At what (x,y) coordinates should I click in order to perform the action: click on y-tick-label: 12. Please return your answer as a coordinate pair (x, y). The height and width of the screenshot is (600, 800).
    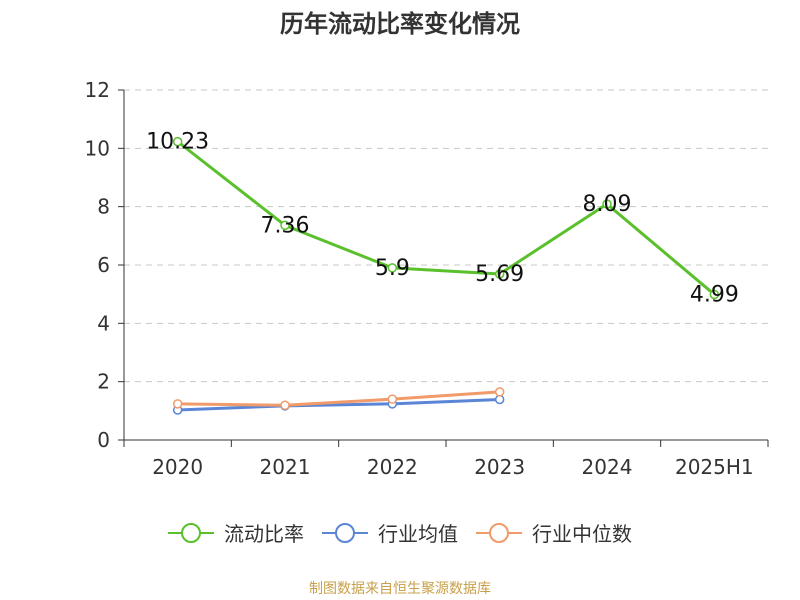
    Looking at the image, I should click on (97, 90).